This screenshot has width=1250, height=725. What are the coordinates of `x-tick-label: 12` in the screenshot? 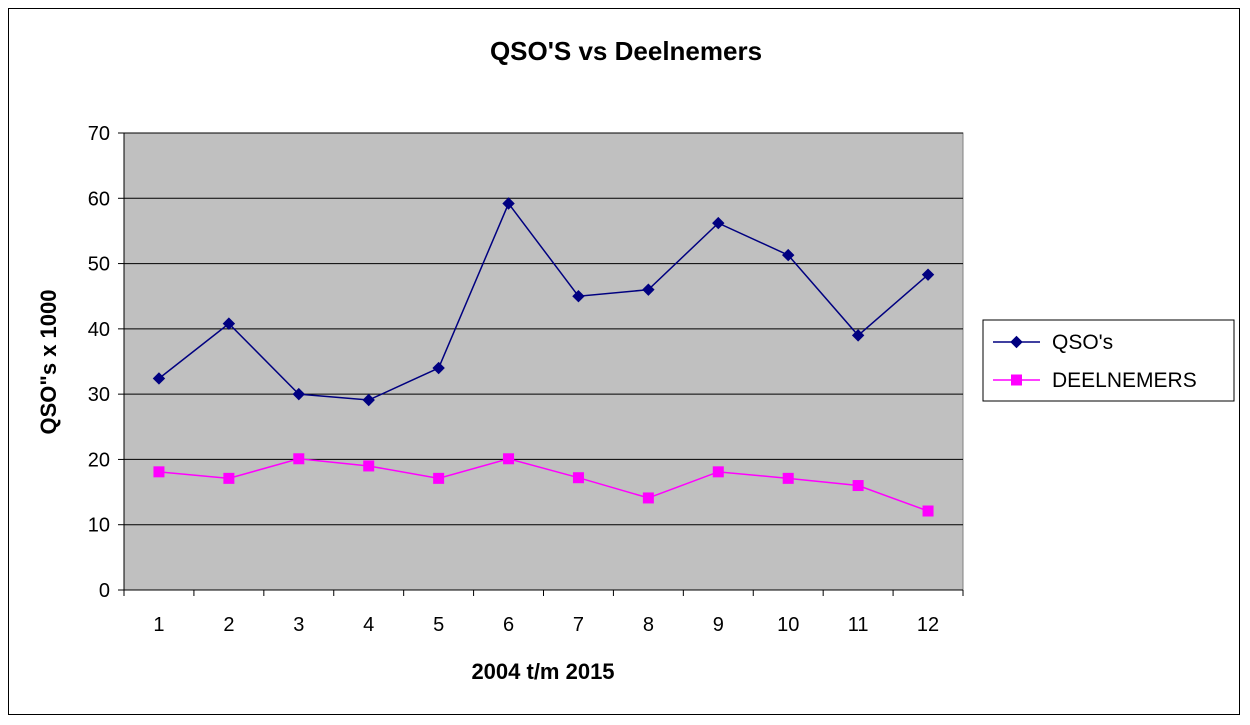 It's located at (928, 625).